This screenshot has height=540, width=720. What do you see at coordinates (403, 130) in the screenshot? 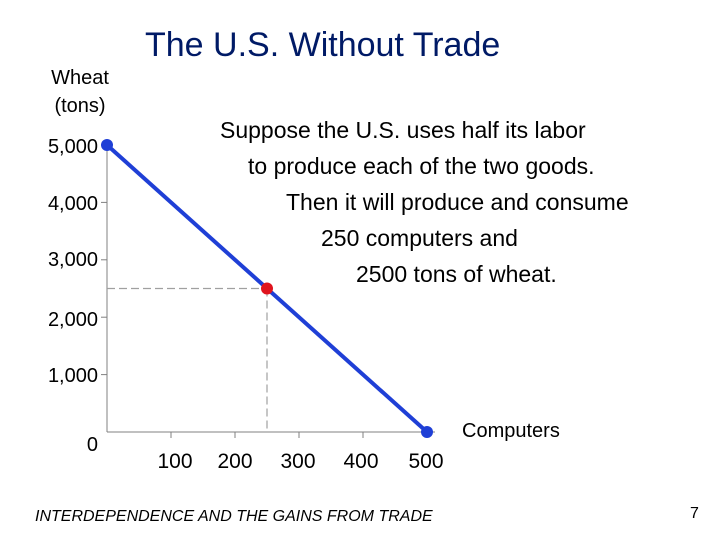
I see `explanation-line-1: Suppose the U.S. uses half its labor` at bounding box center [403, 130].